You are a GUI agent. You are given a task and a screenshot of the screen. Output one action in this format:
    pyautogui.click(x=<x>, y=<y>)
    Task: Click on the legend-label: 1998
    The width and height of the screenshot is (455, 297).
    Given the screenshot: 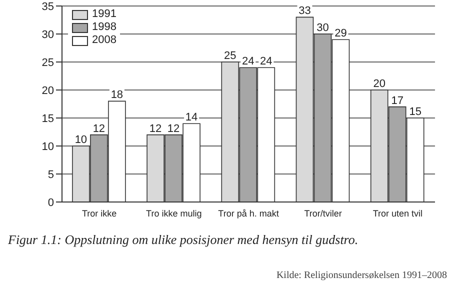 What is the action you would take?
    pyautogui.click(x=104, y=27)
    